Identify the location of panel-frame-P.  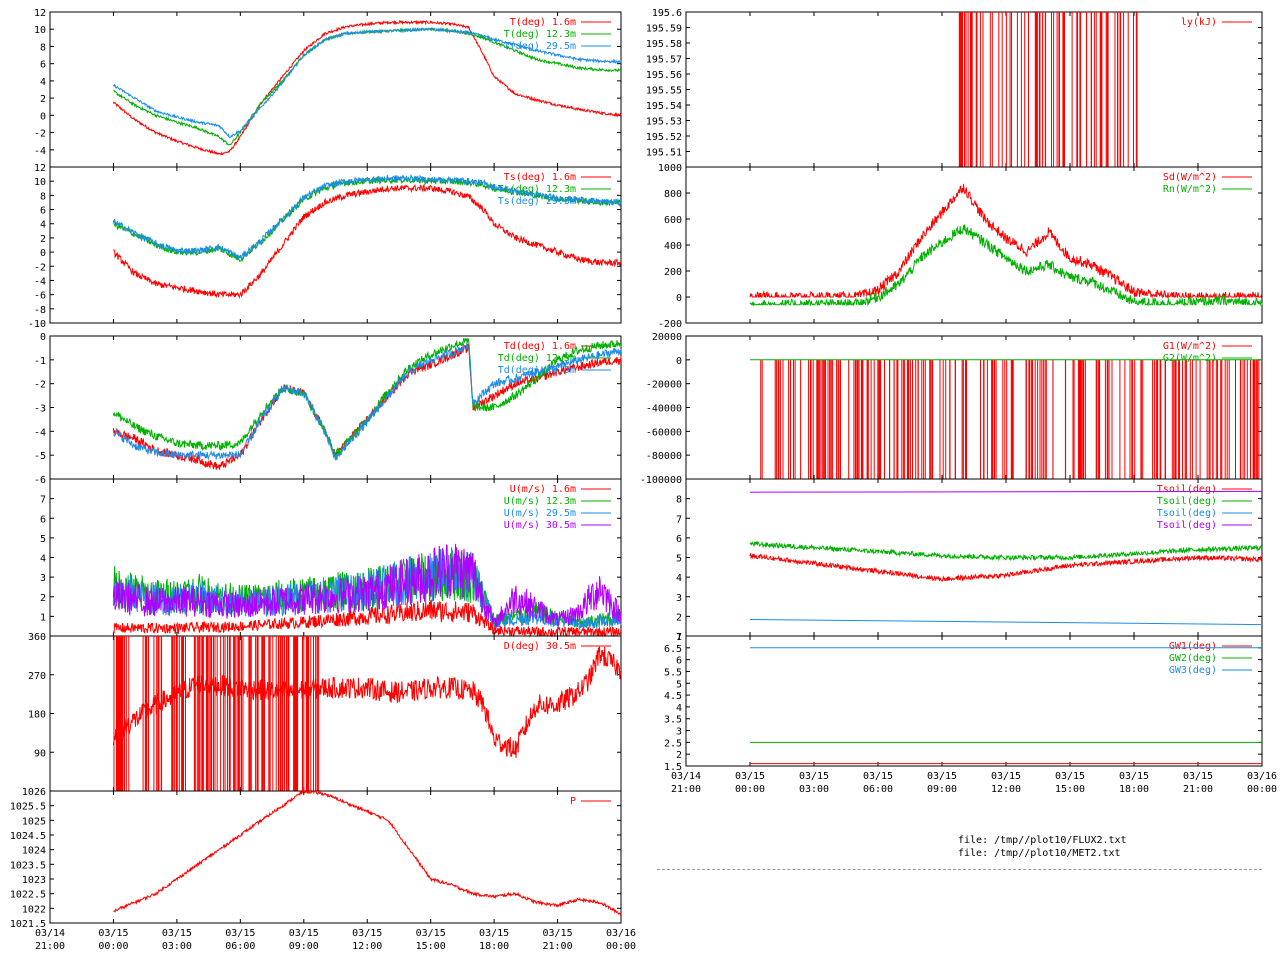
(335, 857).